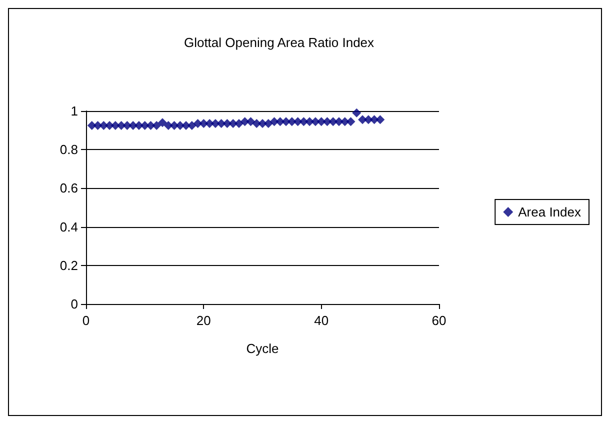  I want to click on x-tick-label: 20, so click(203, 320).